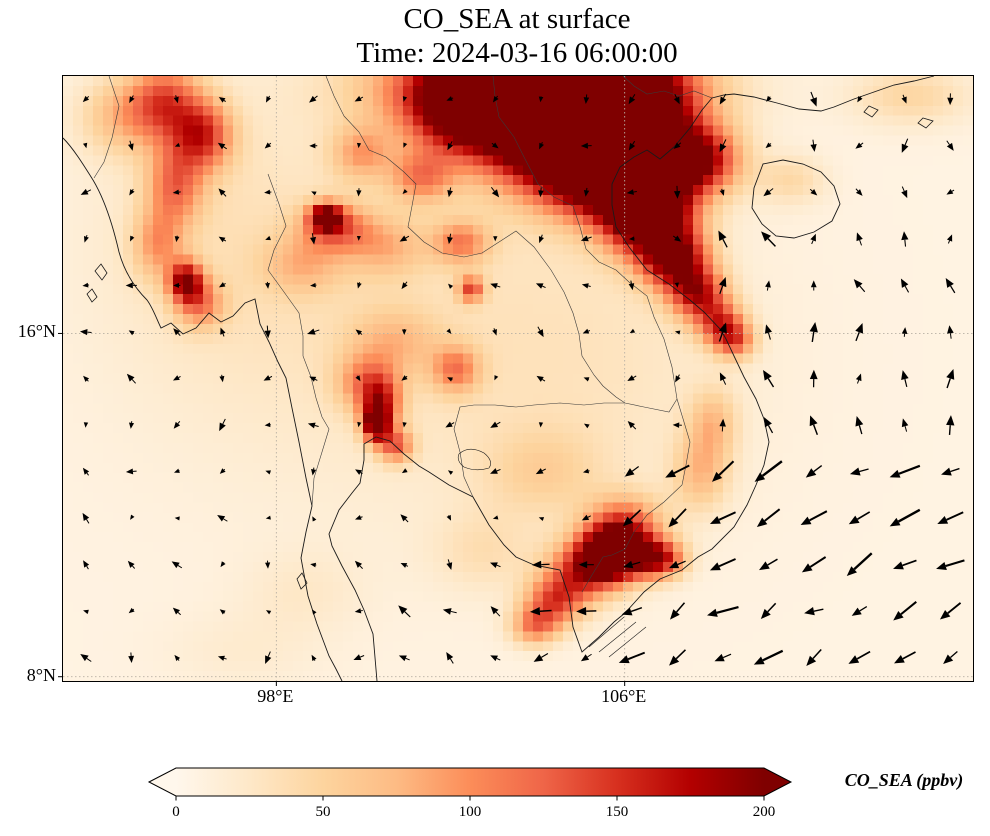 The width and height of the screenshot is (990, 836). Describe the element at coordinates (904, 780) in the screenshot. I see `colorbar-label: CO_SEA (ppbv)` at that location.